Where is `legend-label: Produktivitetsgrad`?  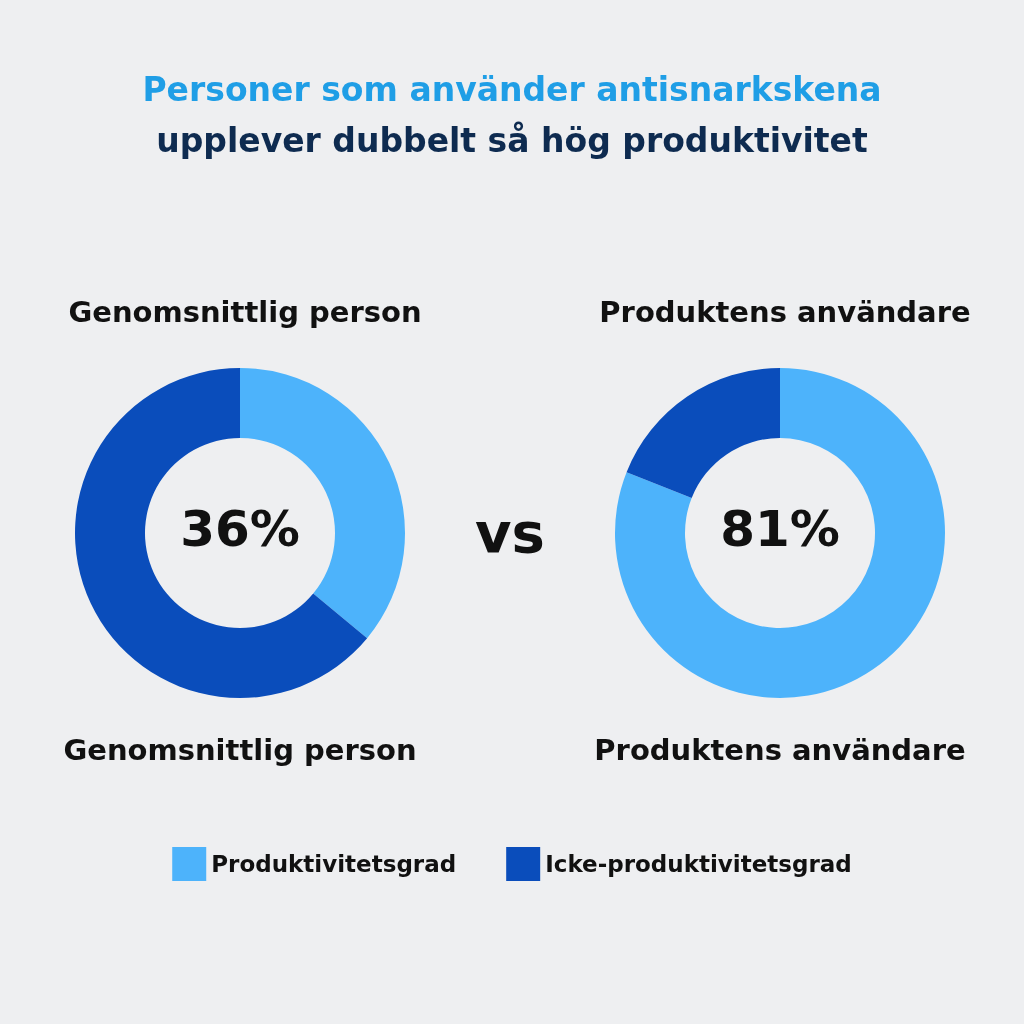
legend-label: Produktivitetsgrad is located at coordinates (334, 864).